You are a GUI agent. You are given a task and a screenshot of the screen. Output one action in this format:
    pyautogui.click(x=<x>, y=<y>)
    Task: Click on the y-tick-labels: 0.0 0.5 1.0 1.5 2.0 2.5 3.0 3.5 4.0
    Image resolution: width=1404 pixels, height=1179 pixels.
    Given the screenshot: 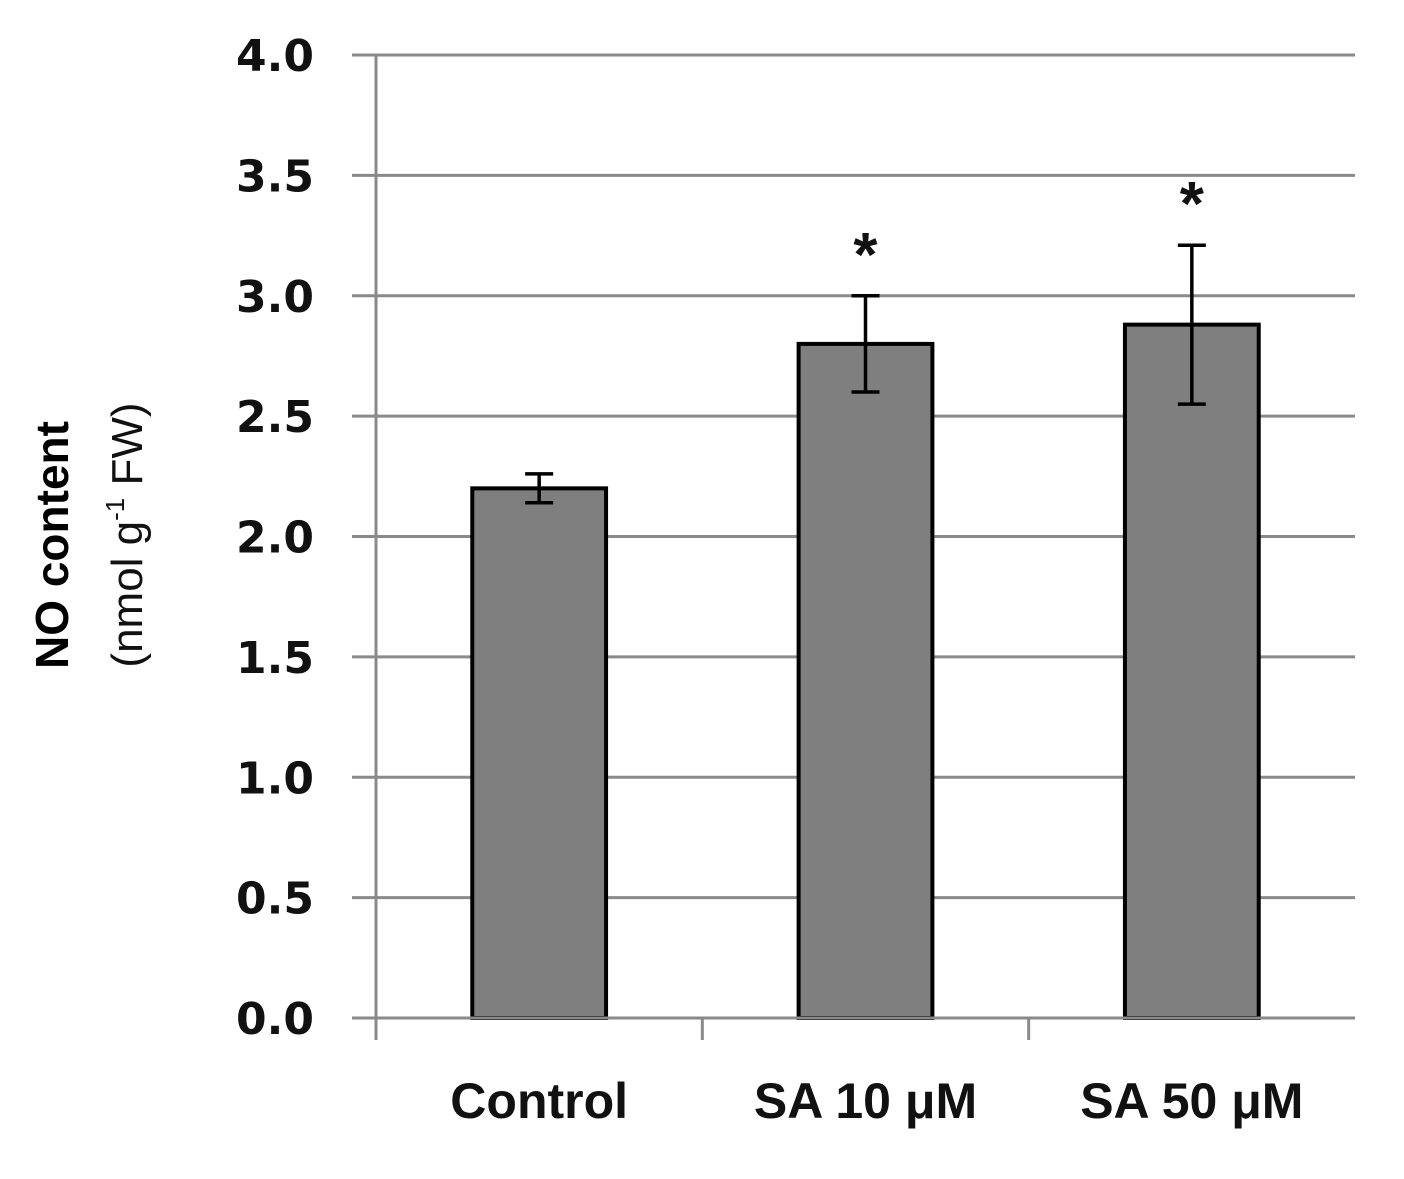 What is the action you would take?
    pyautogui.click(x=275, y=538)
    